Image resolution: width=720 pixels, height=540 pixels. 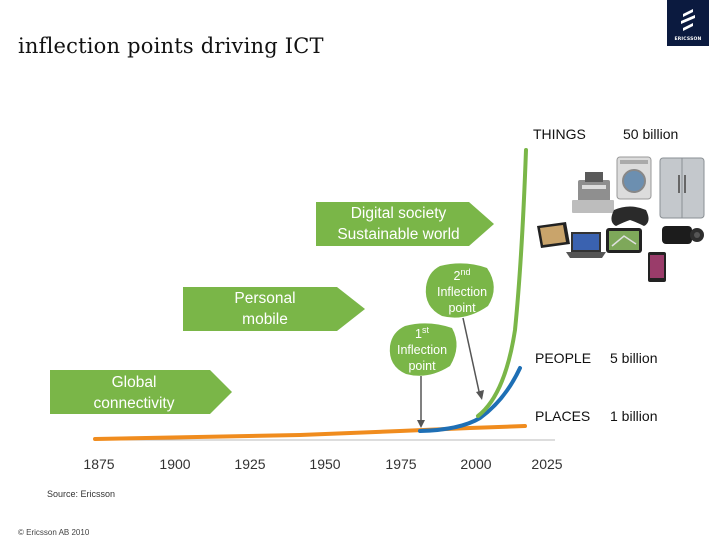 I want to click on second-inflection-bubble, so click(x=459, y=290).